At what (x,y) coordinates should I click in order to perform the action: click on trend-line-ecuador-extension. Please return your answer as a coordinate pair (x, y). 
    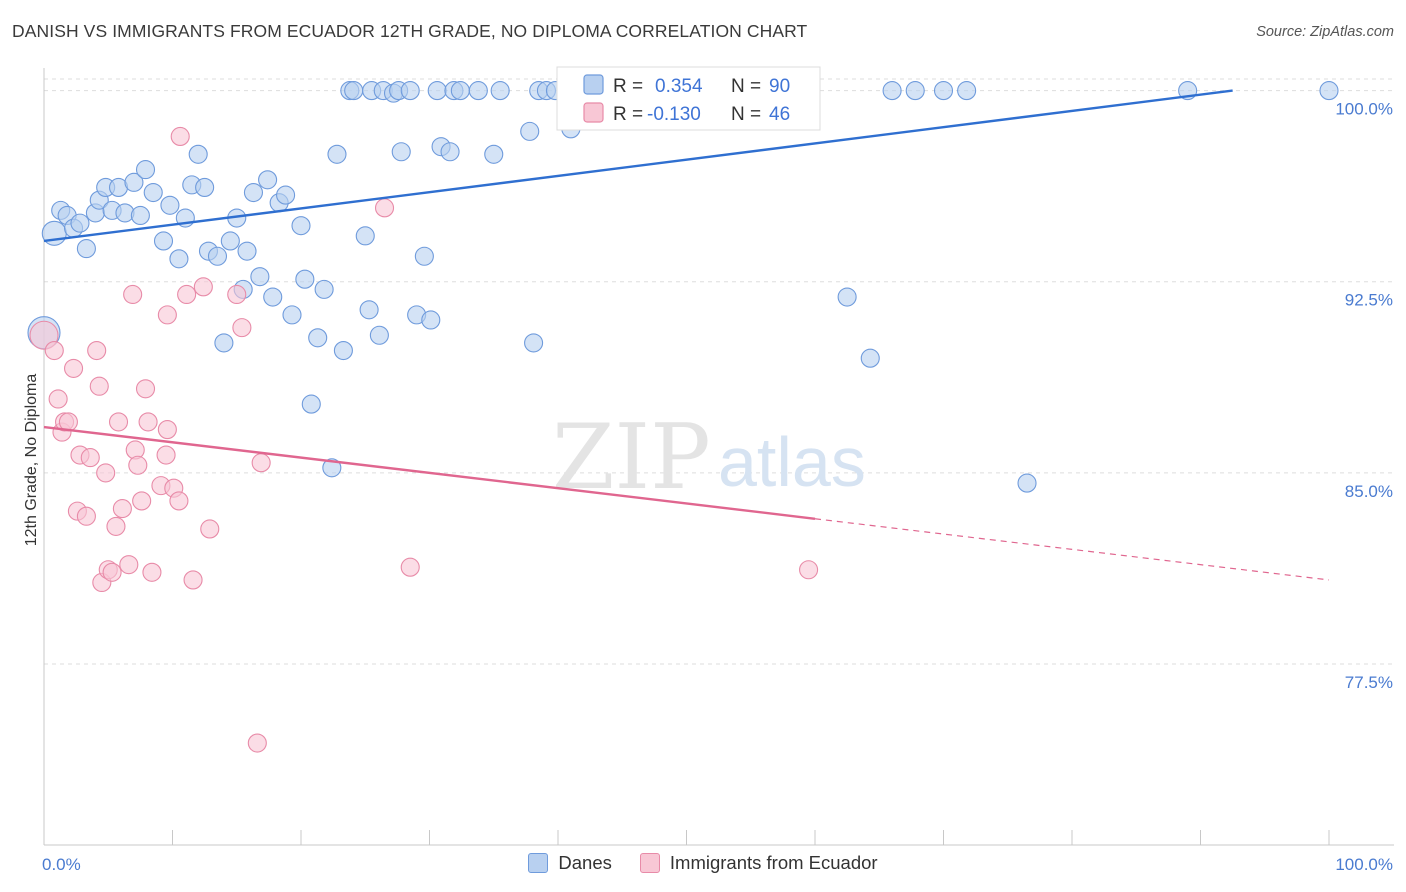
    Looking at the image, I should click on (1072, 549).